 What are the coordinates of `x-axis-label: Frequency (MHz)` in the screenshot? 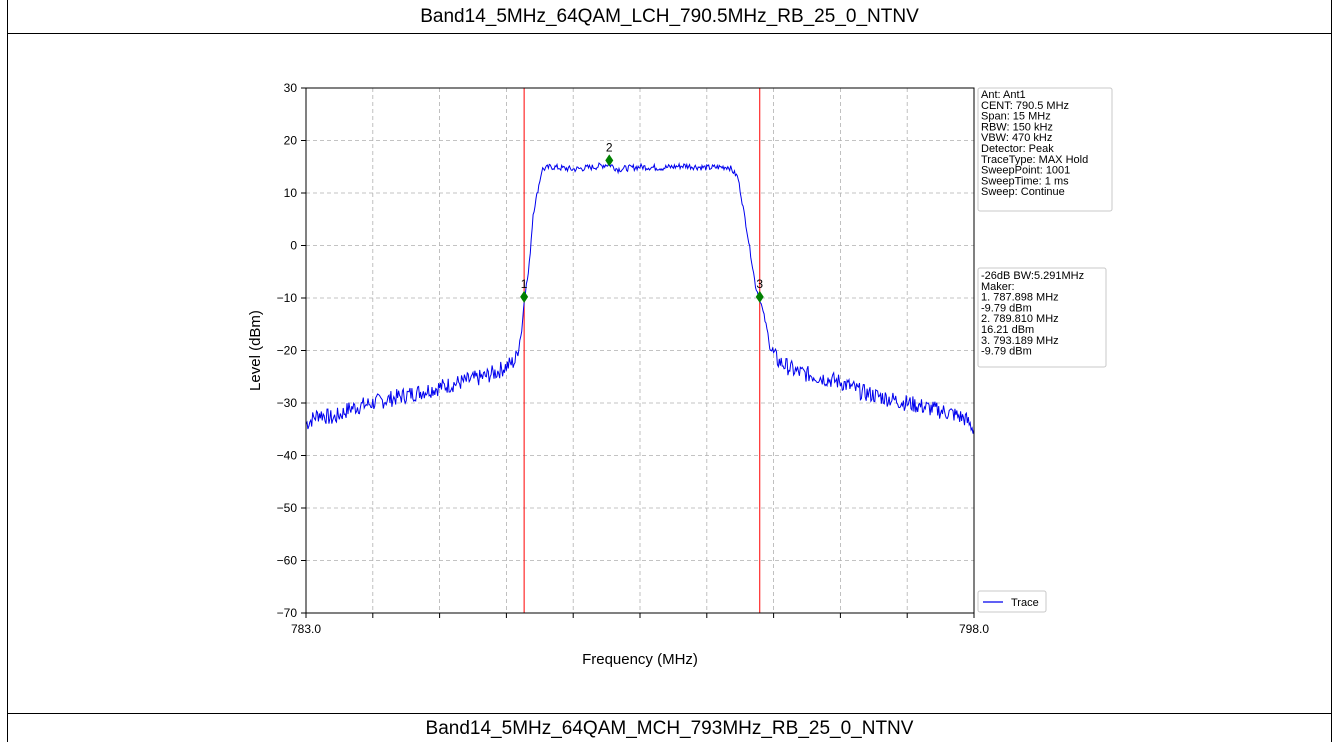 It's located at (640, 659).